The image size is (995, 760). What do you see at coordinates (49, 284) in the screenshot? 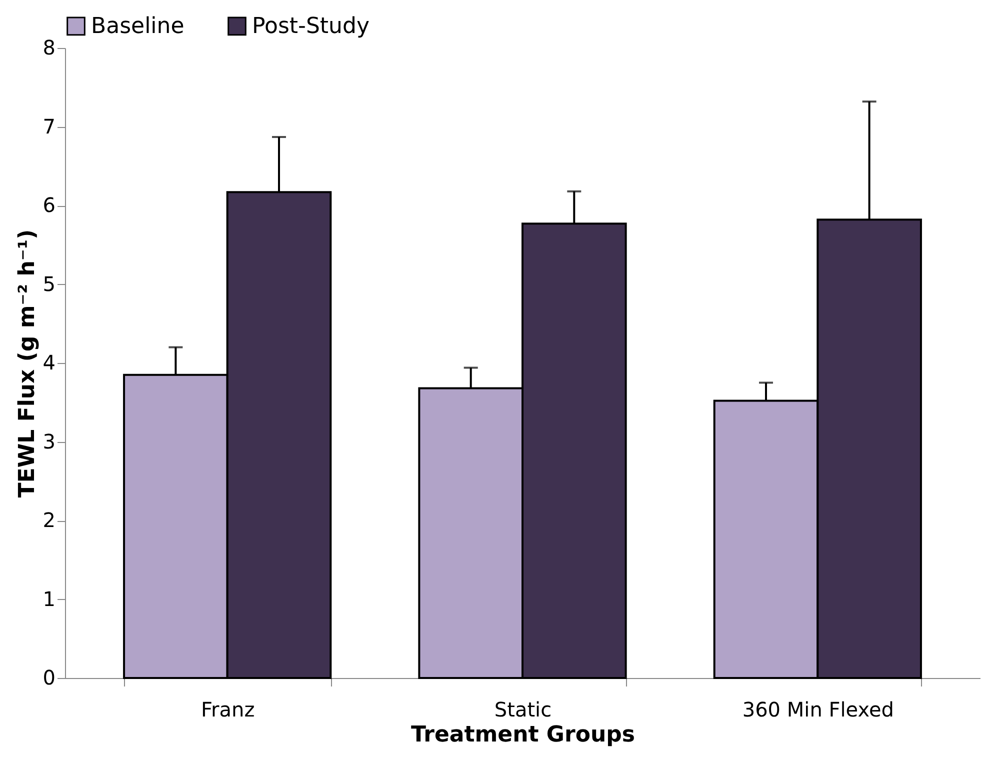
I see `y-tick-label: 5` at bounding box center [49, 284].